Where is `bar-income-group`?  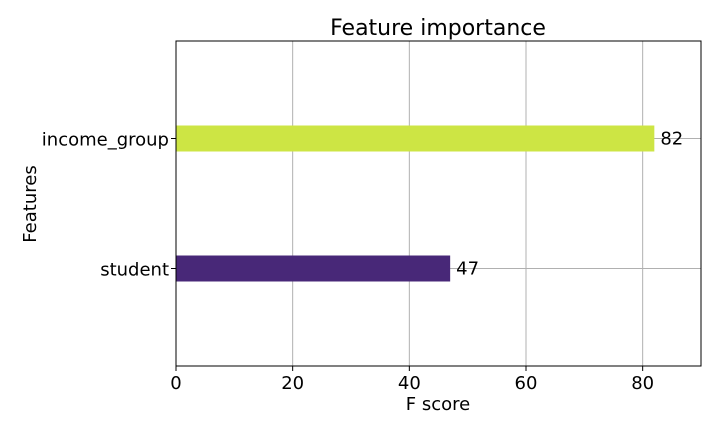 bar-income-group is located at coordinates (415, 138).